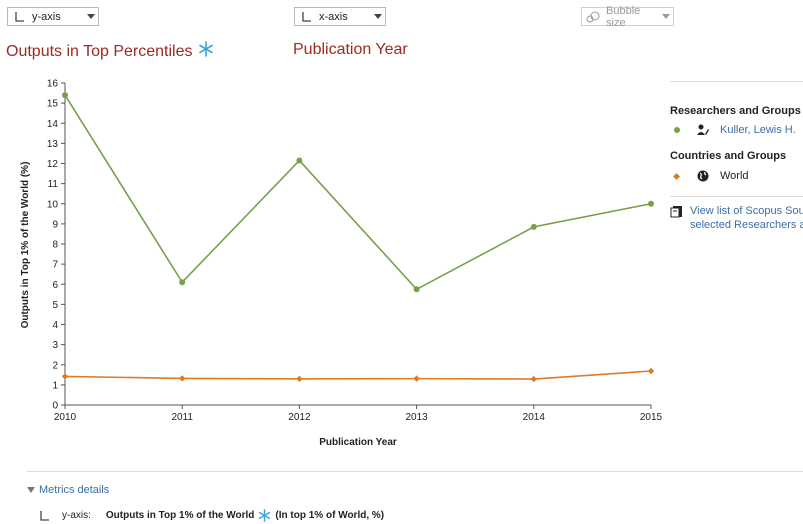  Describe the element at coordinates (330, 515) in the screenshot. I see `yaxis-detail-suffix: (In top 1% of World, %)` at that location.